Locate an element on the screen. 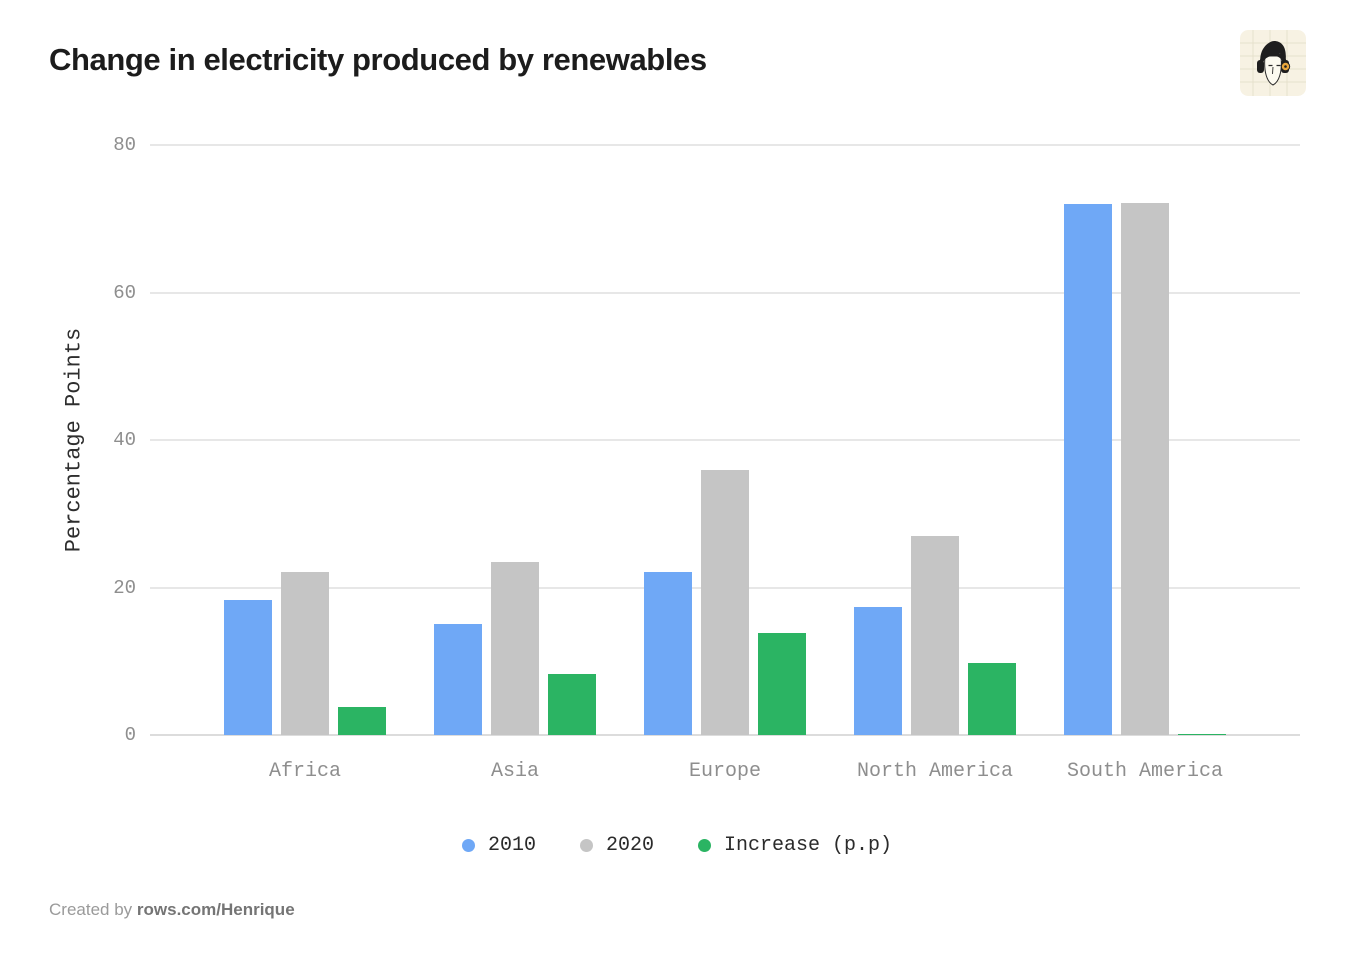 This screenshot has width=1354, height=960. avatar-face-icon is located at coordinates (1273, 63).